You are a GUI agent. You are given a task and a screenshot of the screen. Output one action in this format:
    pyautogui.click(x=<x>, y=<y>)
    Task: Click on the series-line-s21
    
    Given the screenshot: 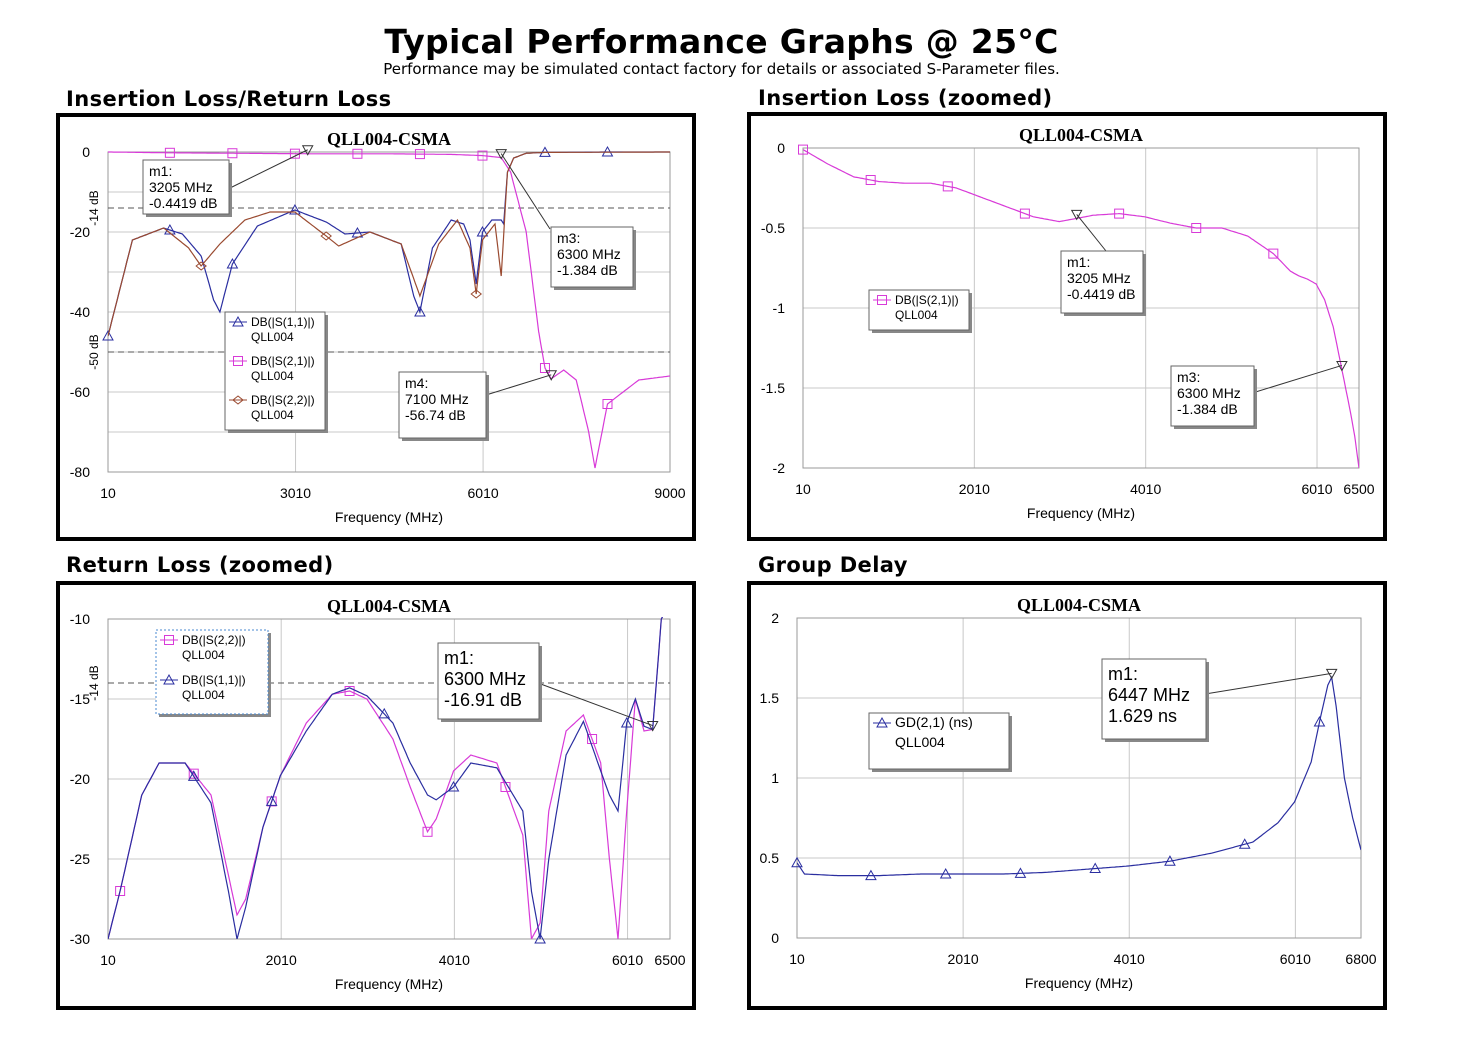 What is the action you would take?
    pyautogui.click(x=389, y=310)
    